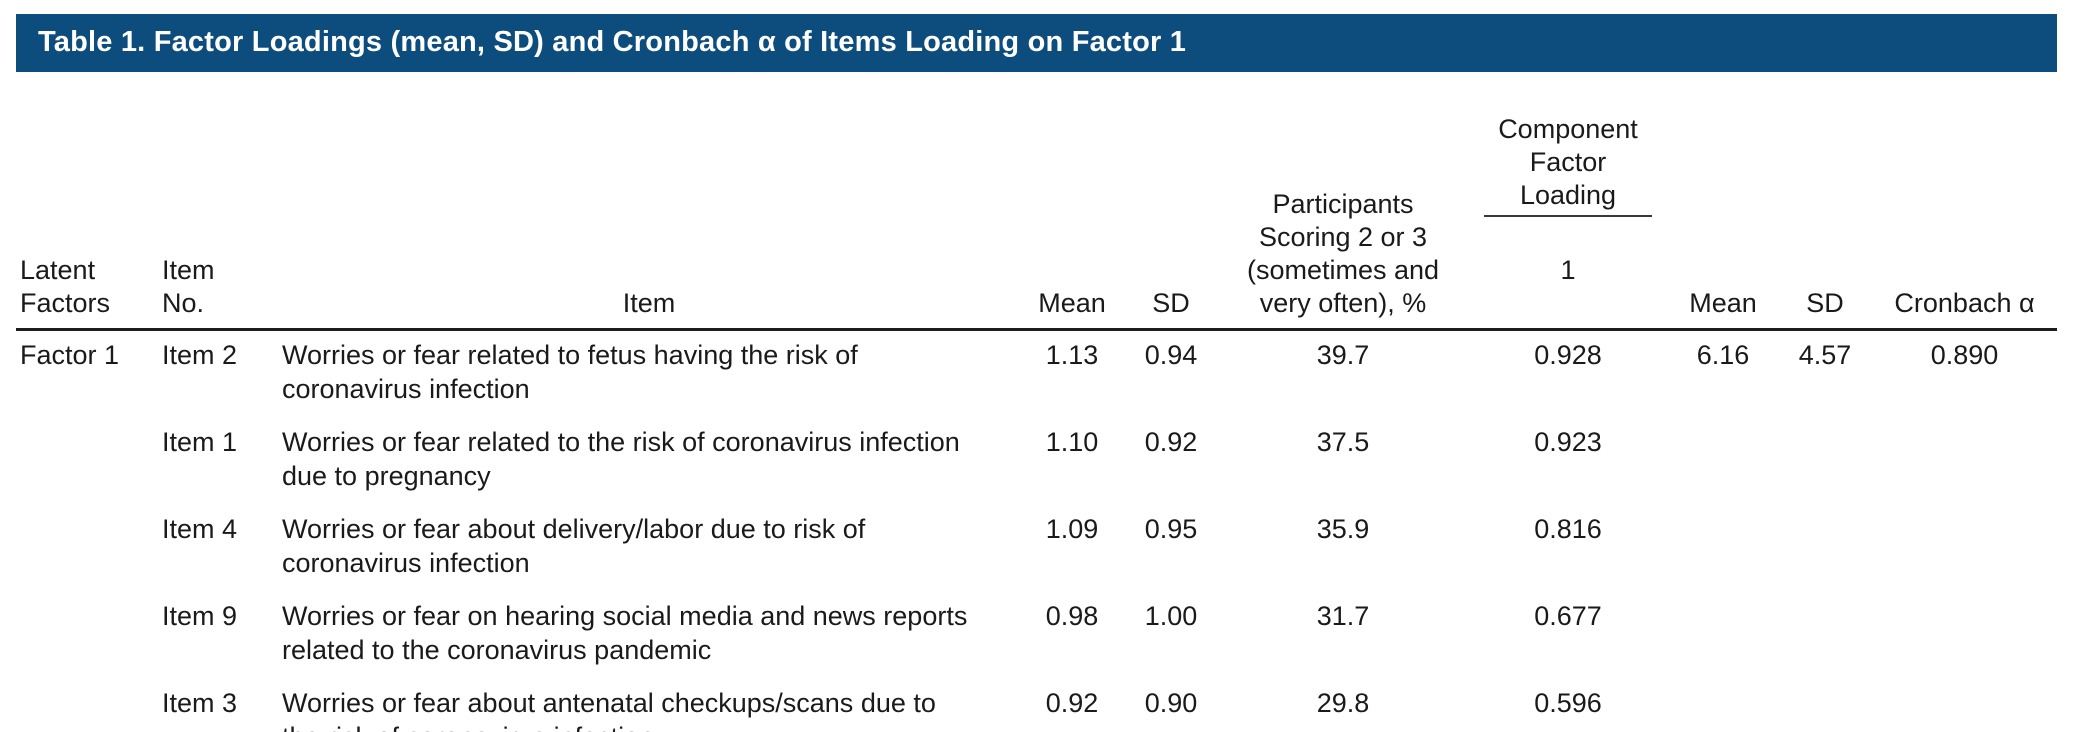 This screenshot has width=2073, height=732. I want to click on col-header-component-factor-loading: Component Factor Loading 1, so click(1568, 203).